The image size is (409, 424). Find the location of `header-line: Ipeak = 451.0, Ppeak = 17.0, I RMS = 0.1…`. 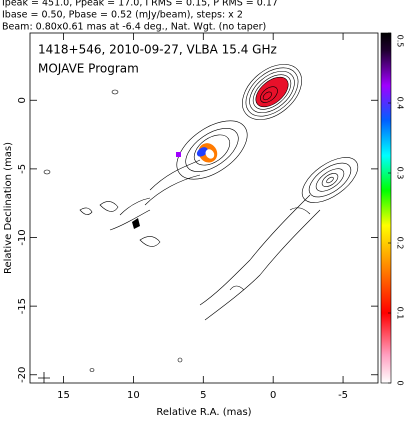

header-line: Ipeak = 451.0, Ppeak = 17.0, I RMS = 0.1… is located at coordinates (140, 4).